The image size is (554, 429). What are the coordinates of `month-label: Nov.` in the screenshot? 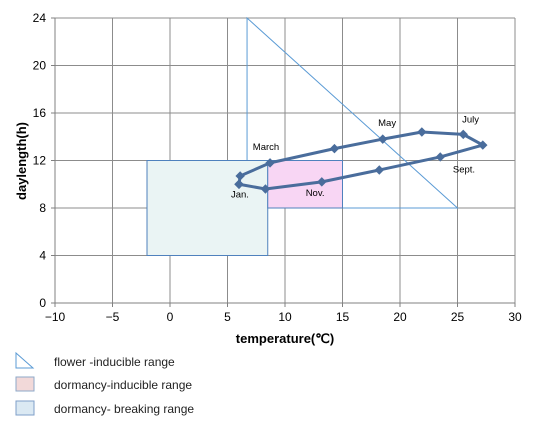 It's located at (315, 193).